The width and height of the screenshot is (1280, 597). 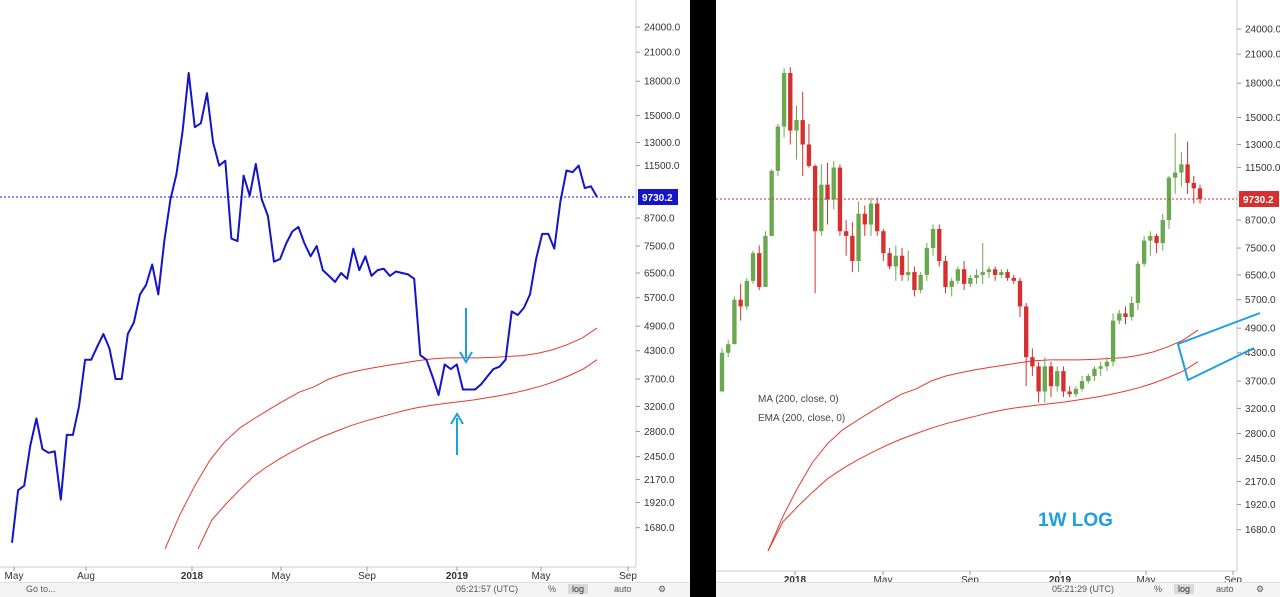 I want to click on legend-ema: EMA (200, close, 0), so click(x=801, y=418).